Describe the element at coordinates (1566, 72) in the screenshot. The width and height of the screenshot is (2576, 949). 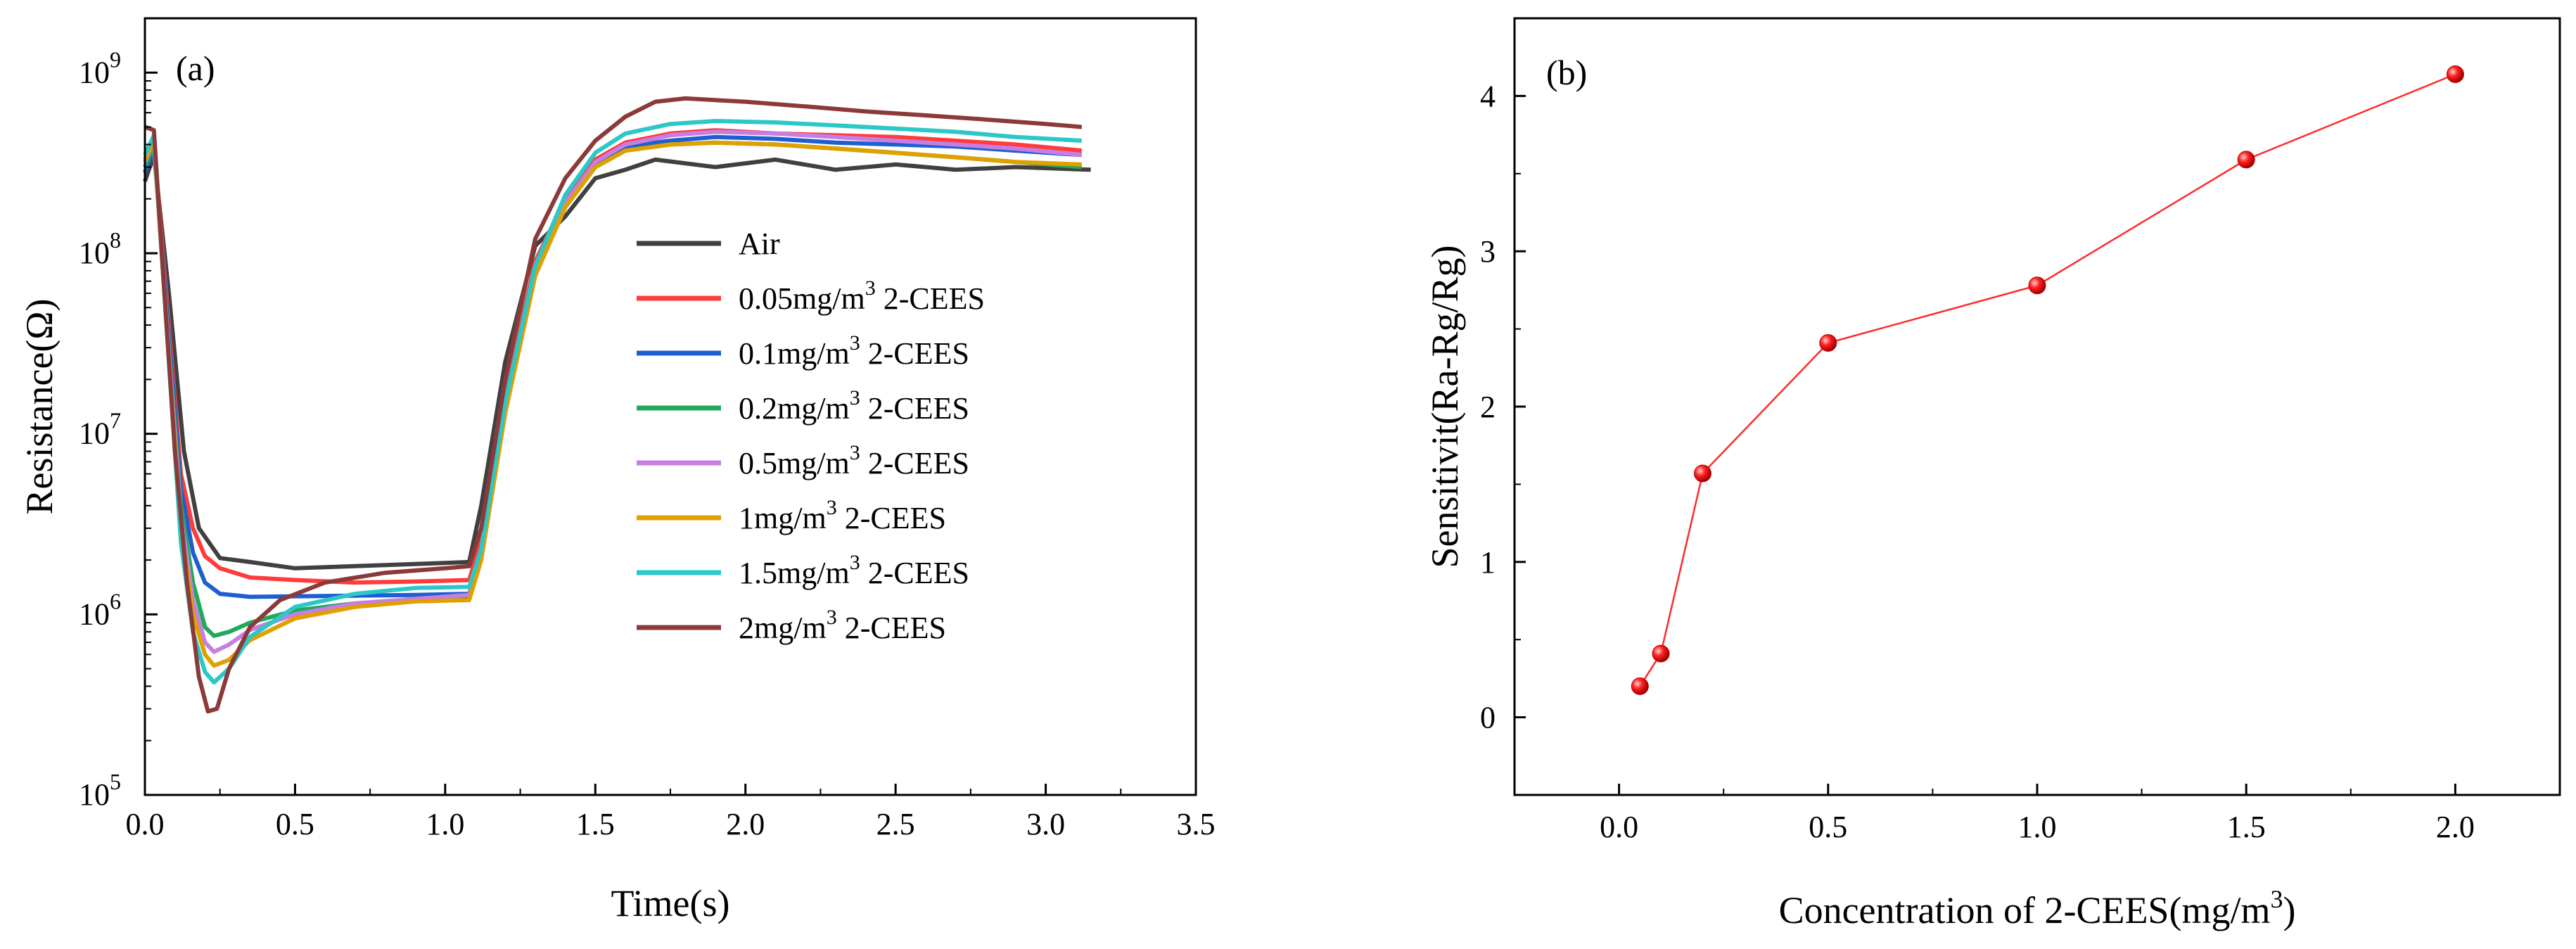
I see `panel-b-label: (b)` at that location.